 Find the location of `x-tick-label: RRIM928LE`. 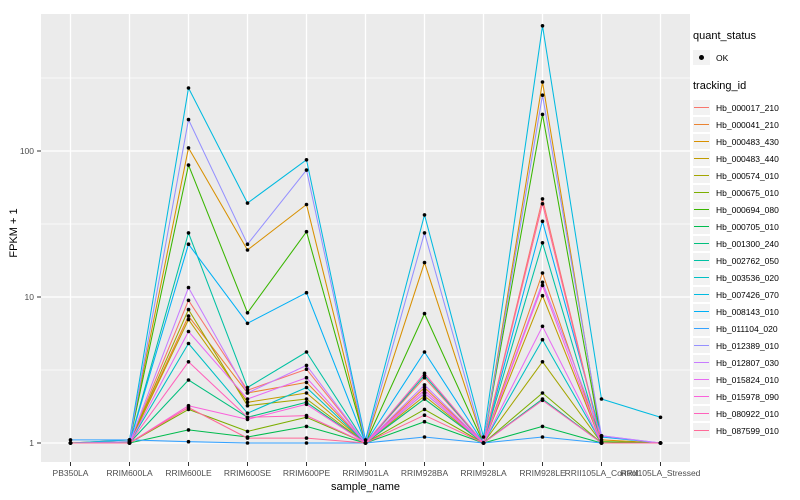

x-tick-label: RRIM928LE is located at coordinates (542, 473).